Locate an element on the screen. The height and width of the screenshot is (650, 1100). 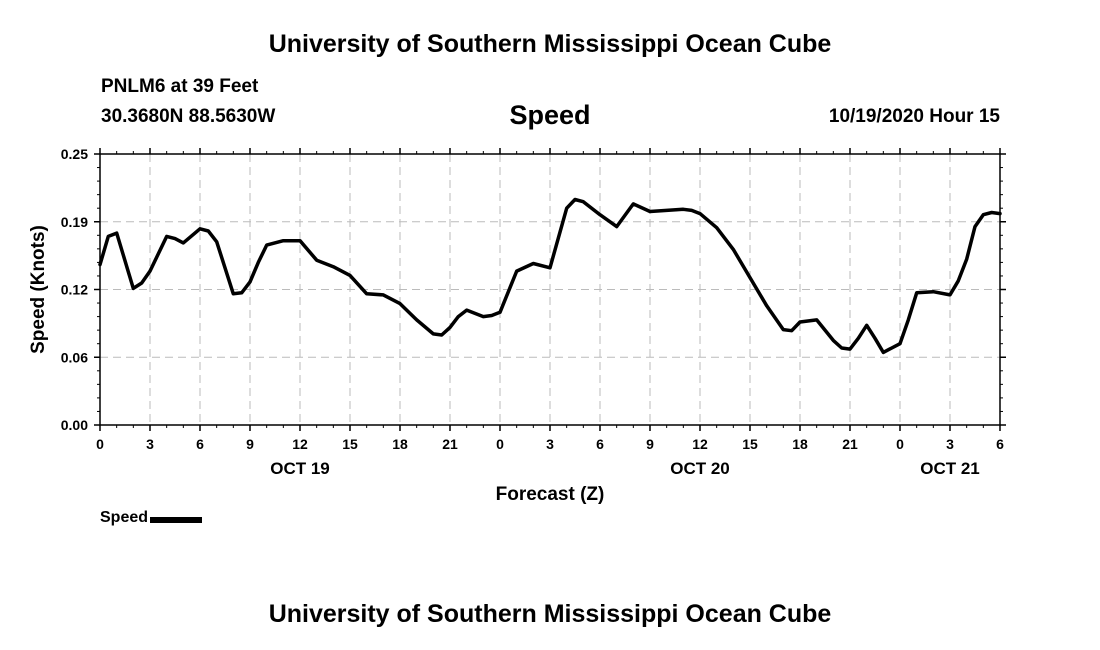
x-tick-labels: 0 3 6 9 12 15 18 21 0 3 6 9 12 15 18 21 0 3 6 is located at coordinates (550, 444).